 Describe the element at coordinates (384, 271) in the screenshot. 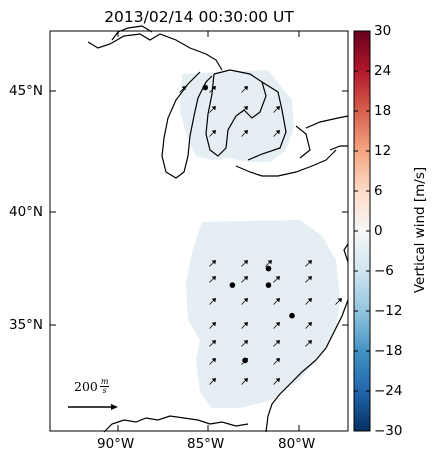

I see `colorbar-tick-label: −6` at that location.